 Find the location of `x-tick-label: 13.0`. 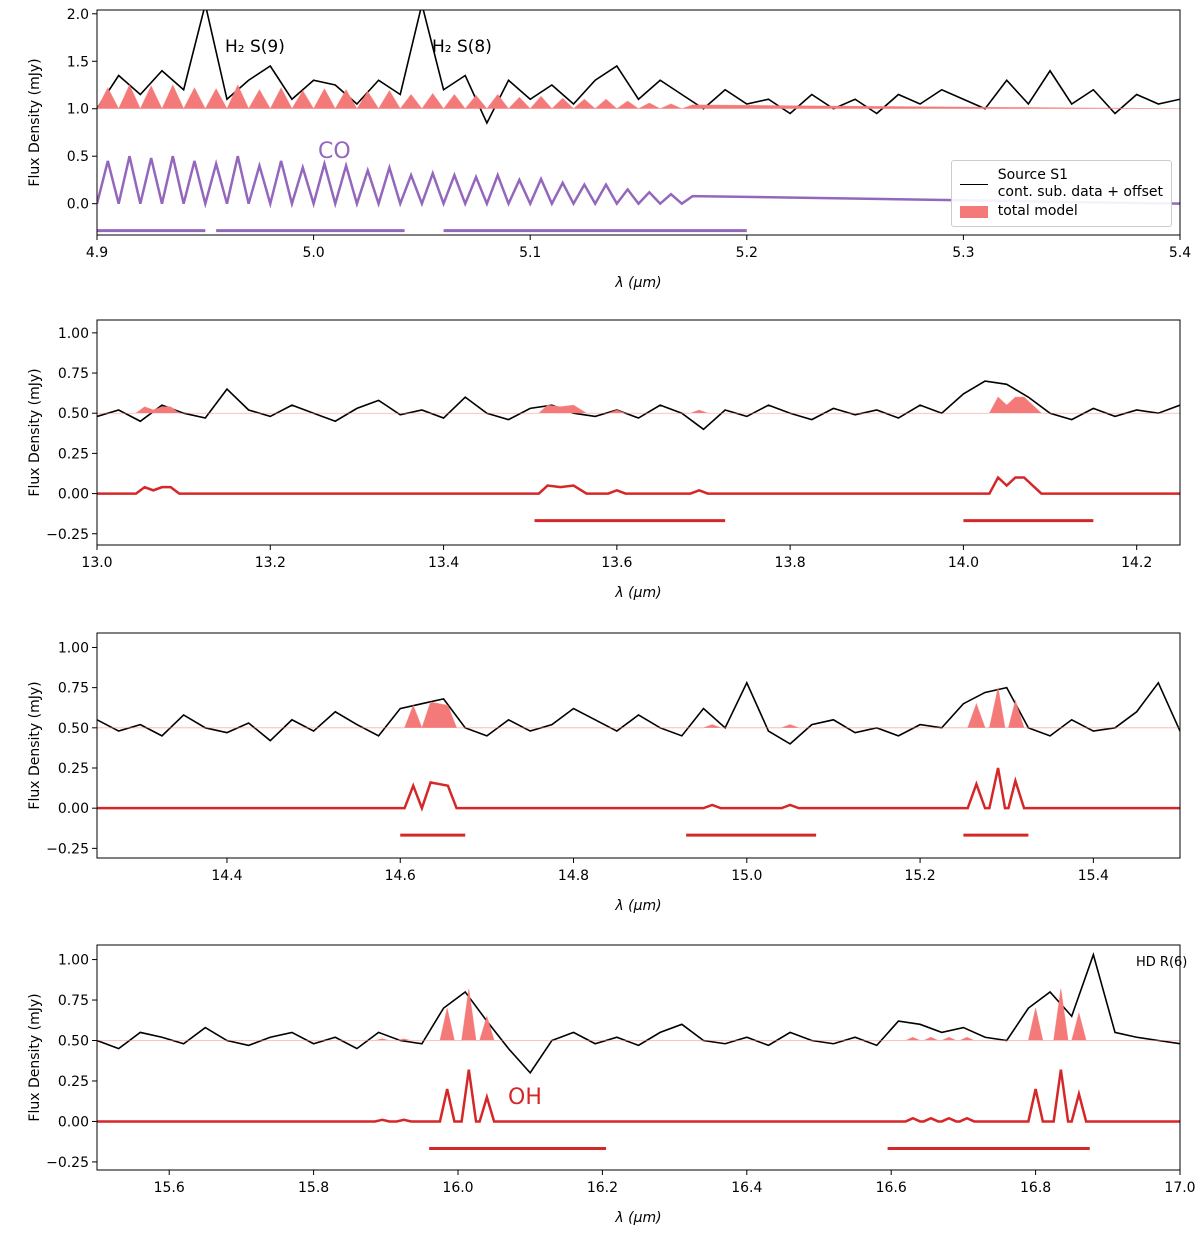

x-tick-label: 13.0 is located at coordinates (96, 563).